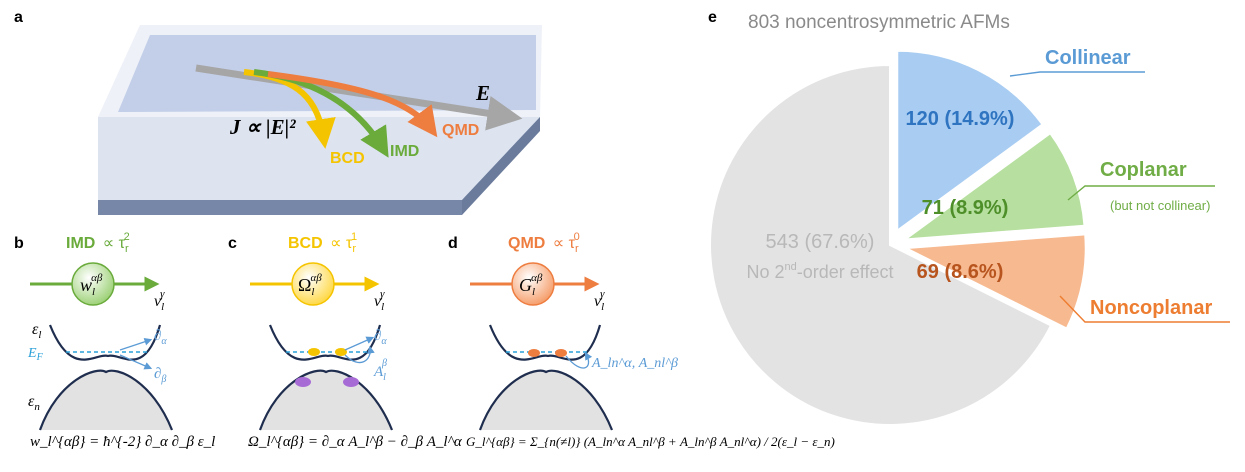 This screenshot has width=1245, height=472. Describe the element at coordinates (599, 300) in the screenshot. I see `qmd-velocity-label: vlγ` at that location.